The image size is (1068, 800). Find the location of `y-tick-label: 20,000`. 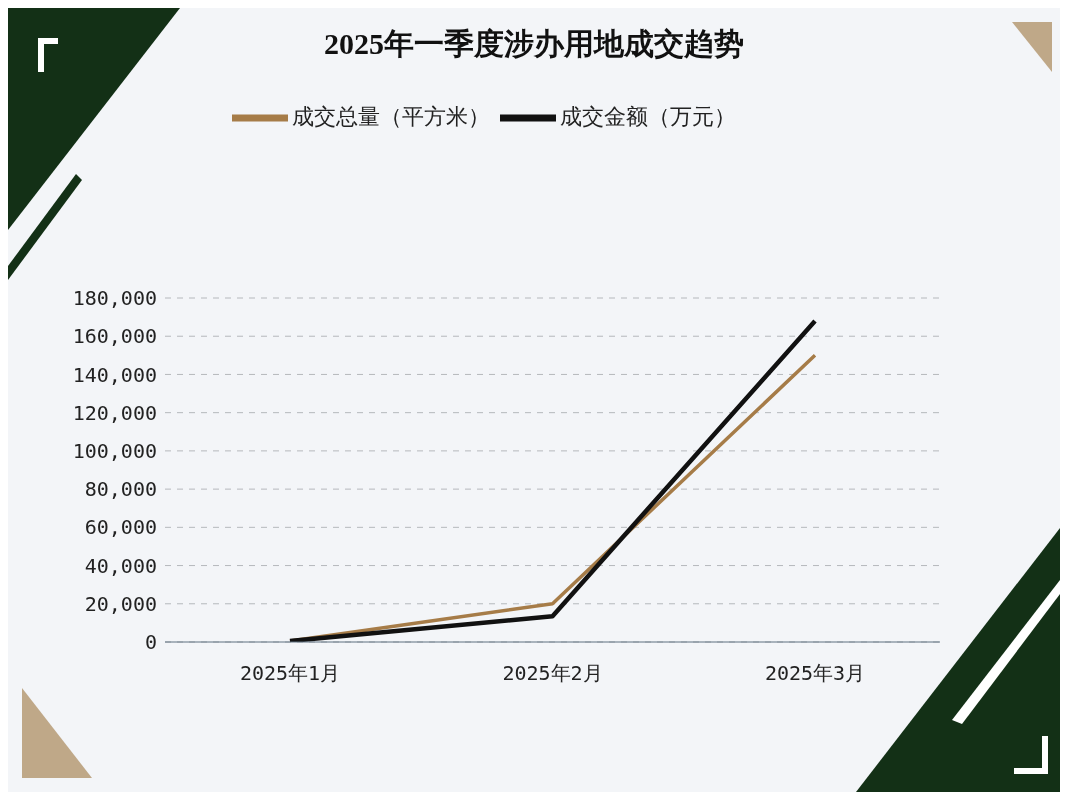

y-tick-label: 20,000 is located at coordinates (120, 603).